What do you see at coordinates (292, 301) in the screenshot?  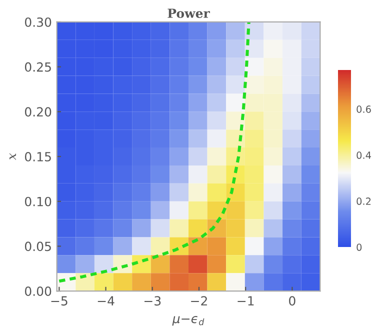 I see `x-tick-label: 0` at bounding box center [292, 301].